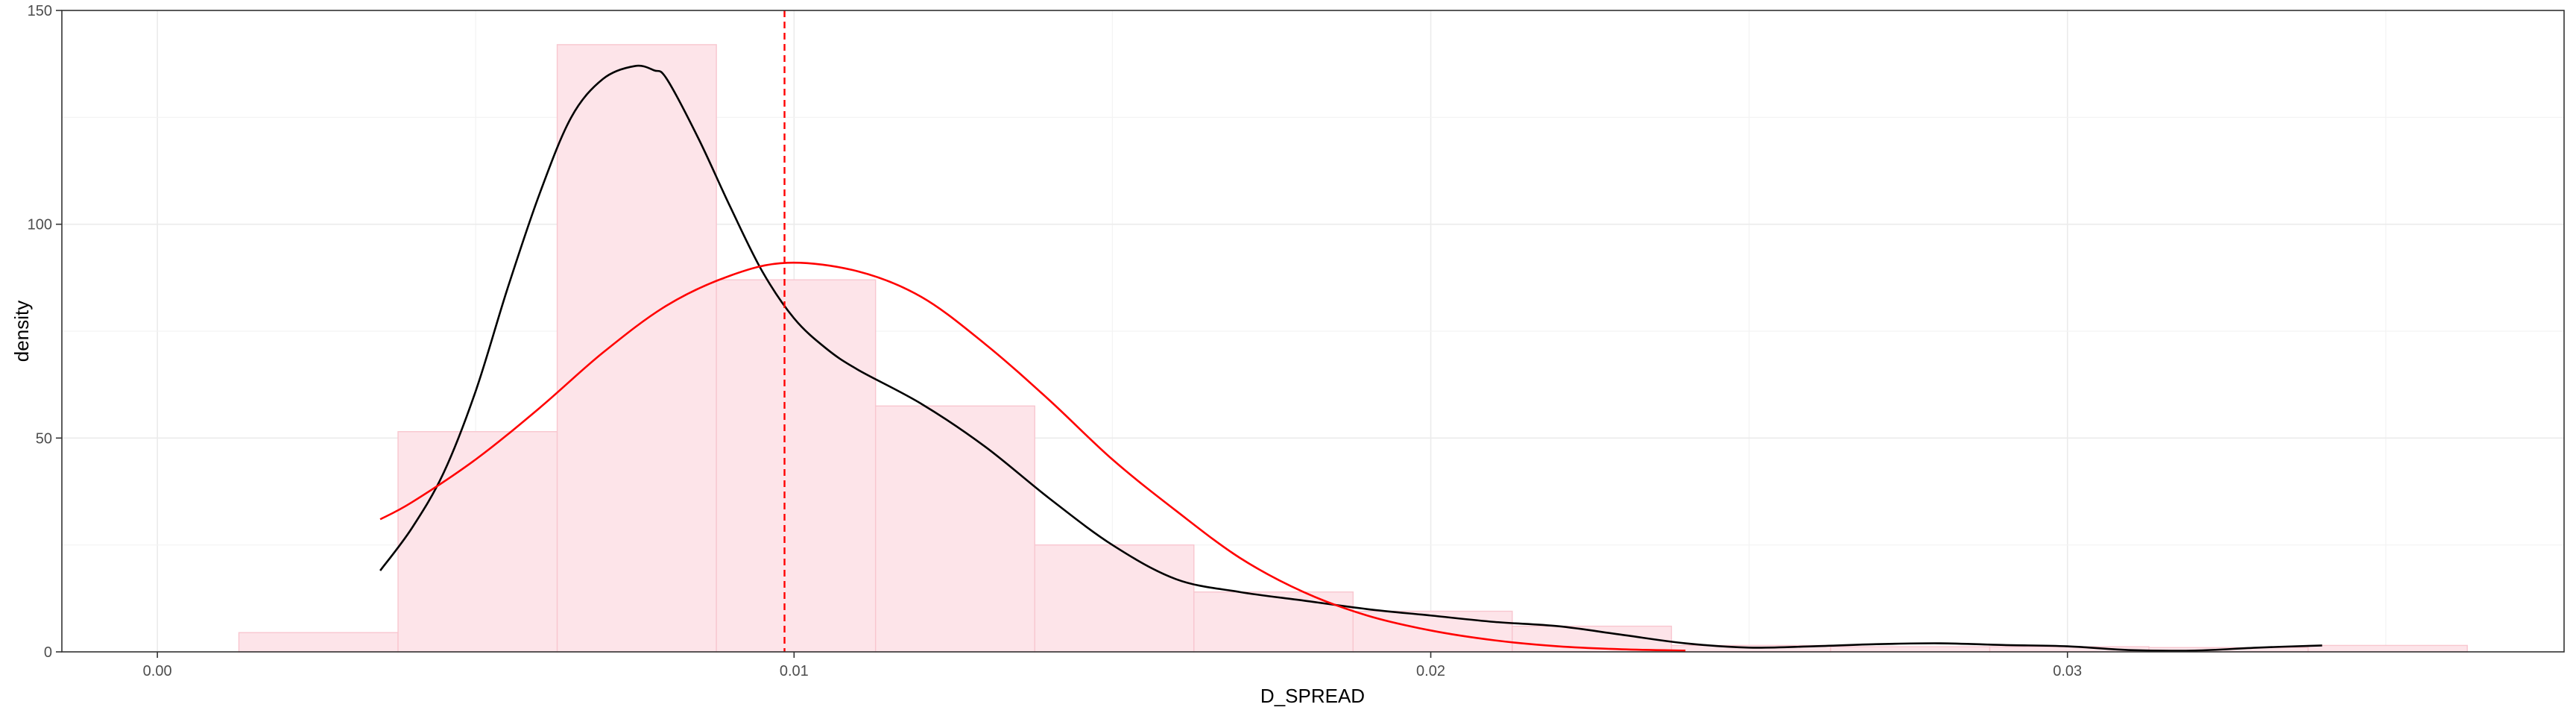  Describe the element at coordinates (795, 671) in the screenshot. I see `x-tick-label: 0.01` at that location.